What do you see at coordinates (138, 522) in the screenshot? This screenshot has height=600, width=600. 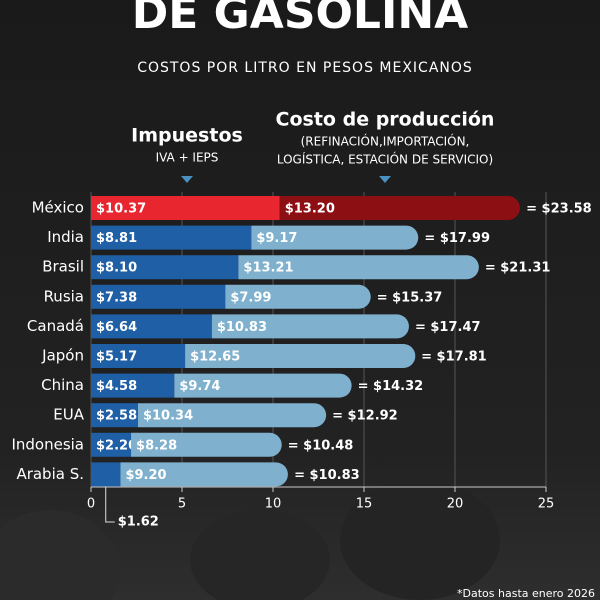 I see `value-label: $1.62` at bounding box center [138, 522].